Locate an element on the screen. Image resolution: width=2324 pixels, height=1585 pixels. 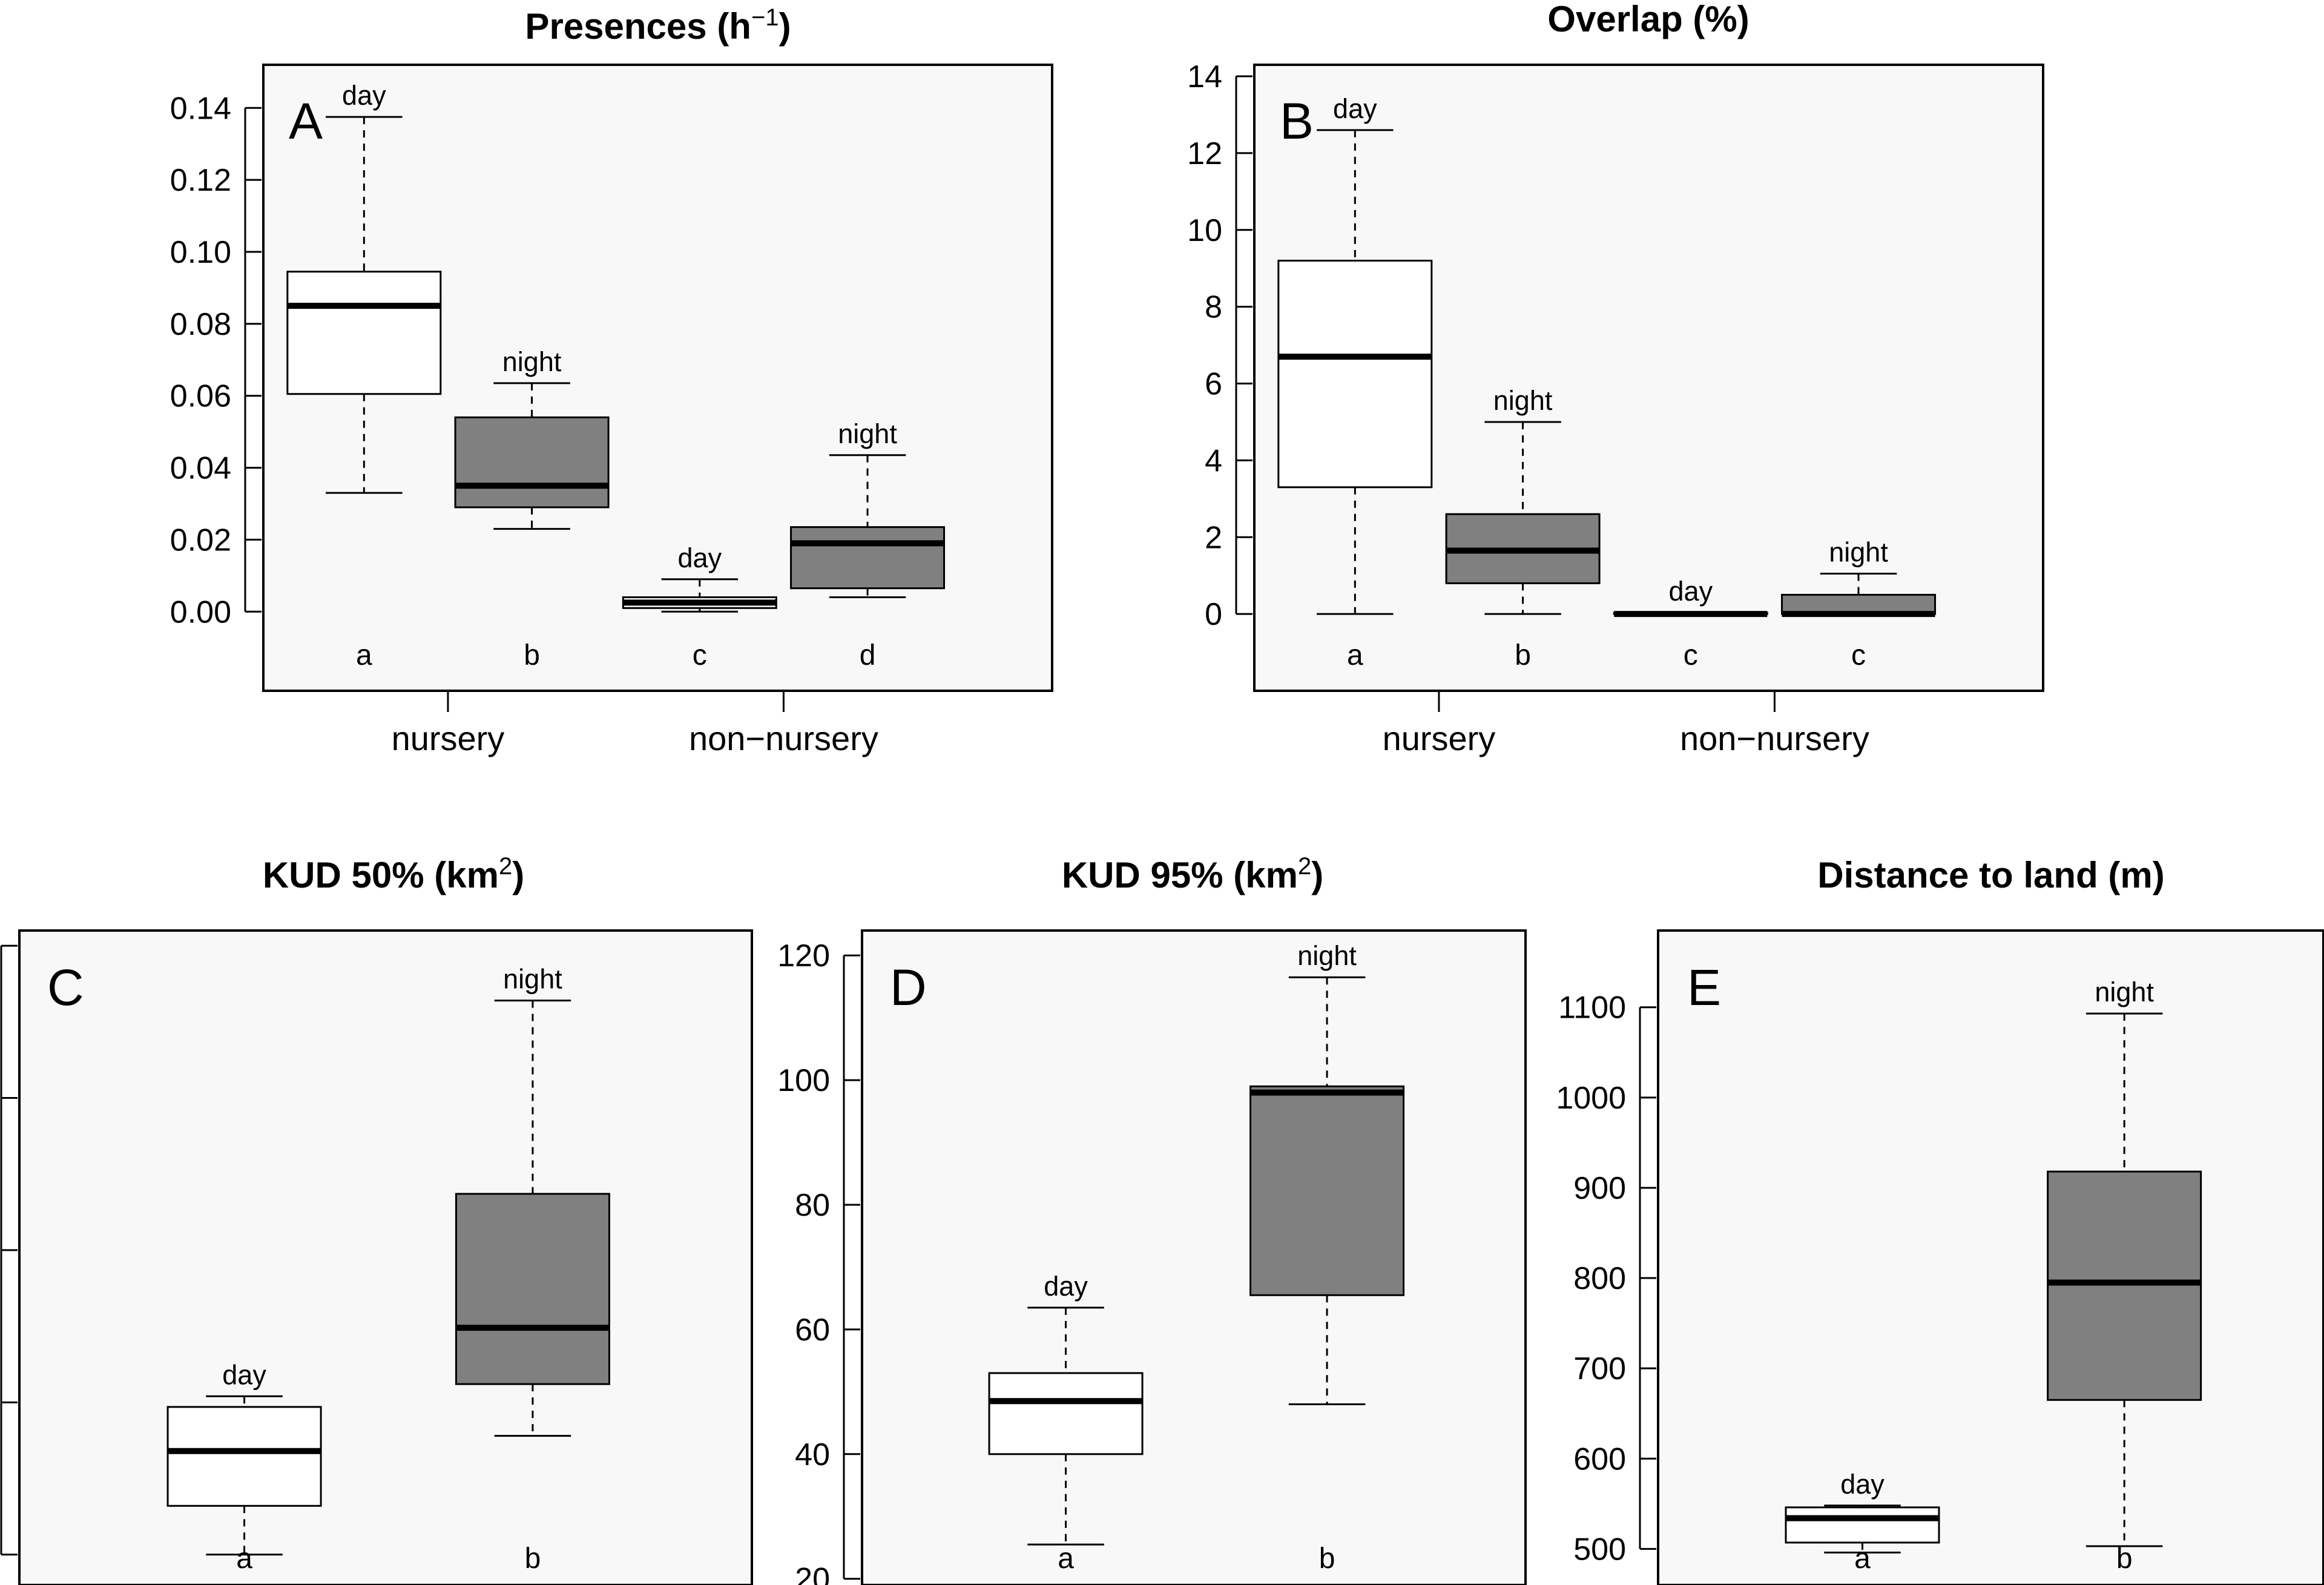
chart-title: KUD 95% (km2) is located at coordinates (1192, 874).